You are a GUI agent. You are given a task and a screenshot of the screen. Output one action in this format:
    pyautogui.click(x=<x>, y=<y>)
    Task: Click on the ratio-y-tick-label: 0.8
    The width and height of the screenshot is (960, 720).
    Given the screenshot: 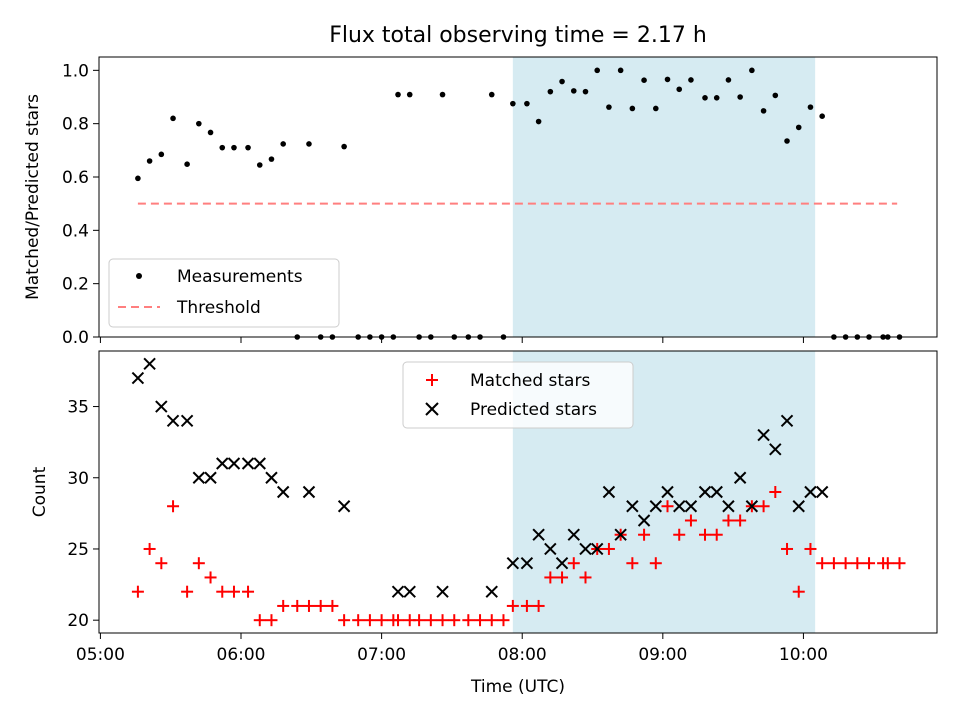 What is the action you would take?
    pyautogui.click(x=75, y=125)
    